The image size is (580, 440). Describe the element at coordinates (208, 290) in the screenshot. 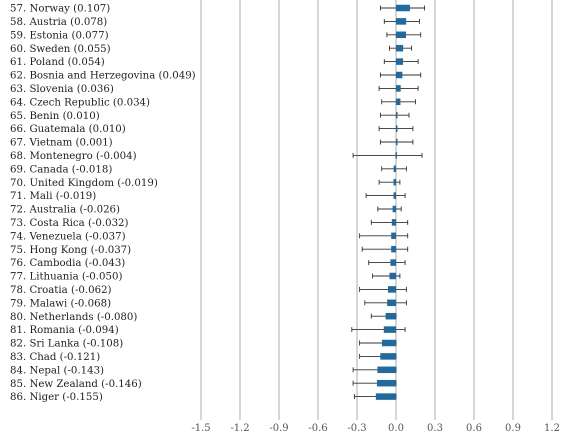

I see `chart-row: 78. Croatia (-0.062)` at that location.